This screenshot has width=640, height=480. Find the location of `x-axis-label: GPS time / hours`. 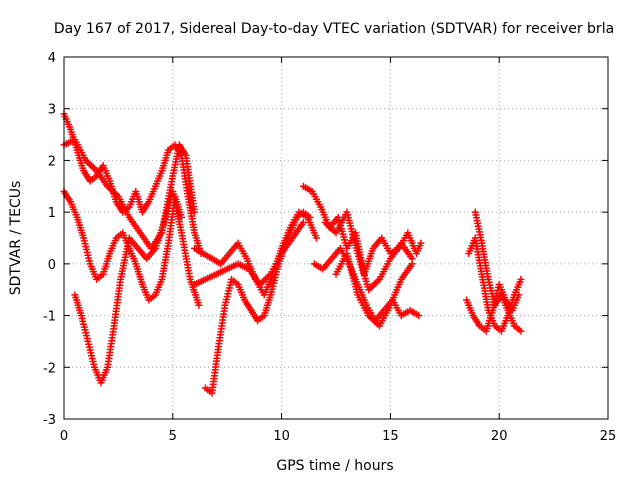

x-axis-label: GPS time / hours is located at coordinates (334, 466).